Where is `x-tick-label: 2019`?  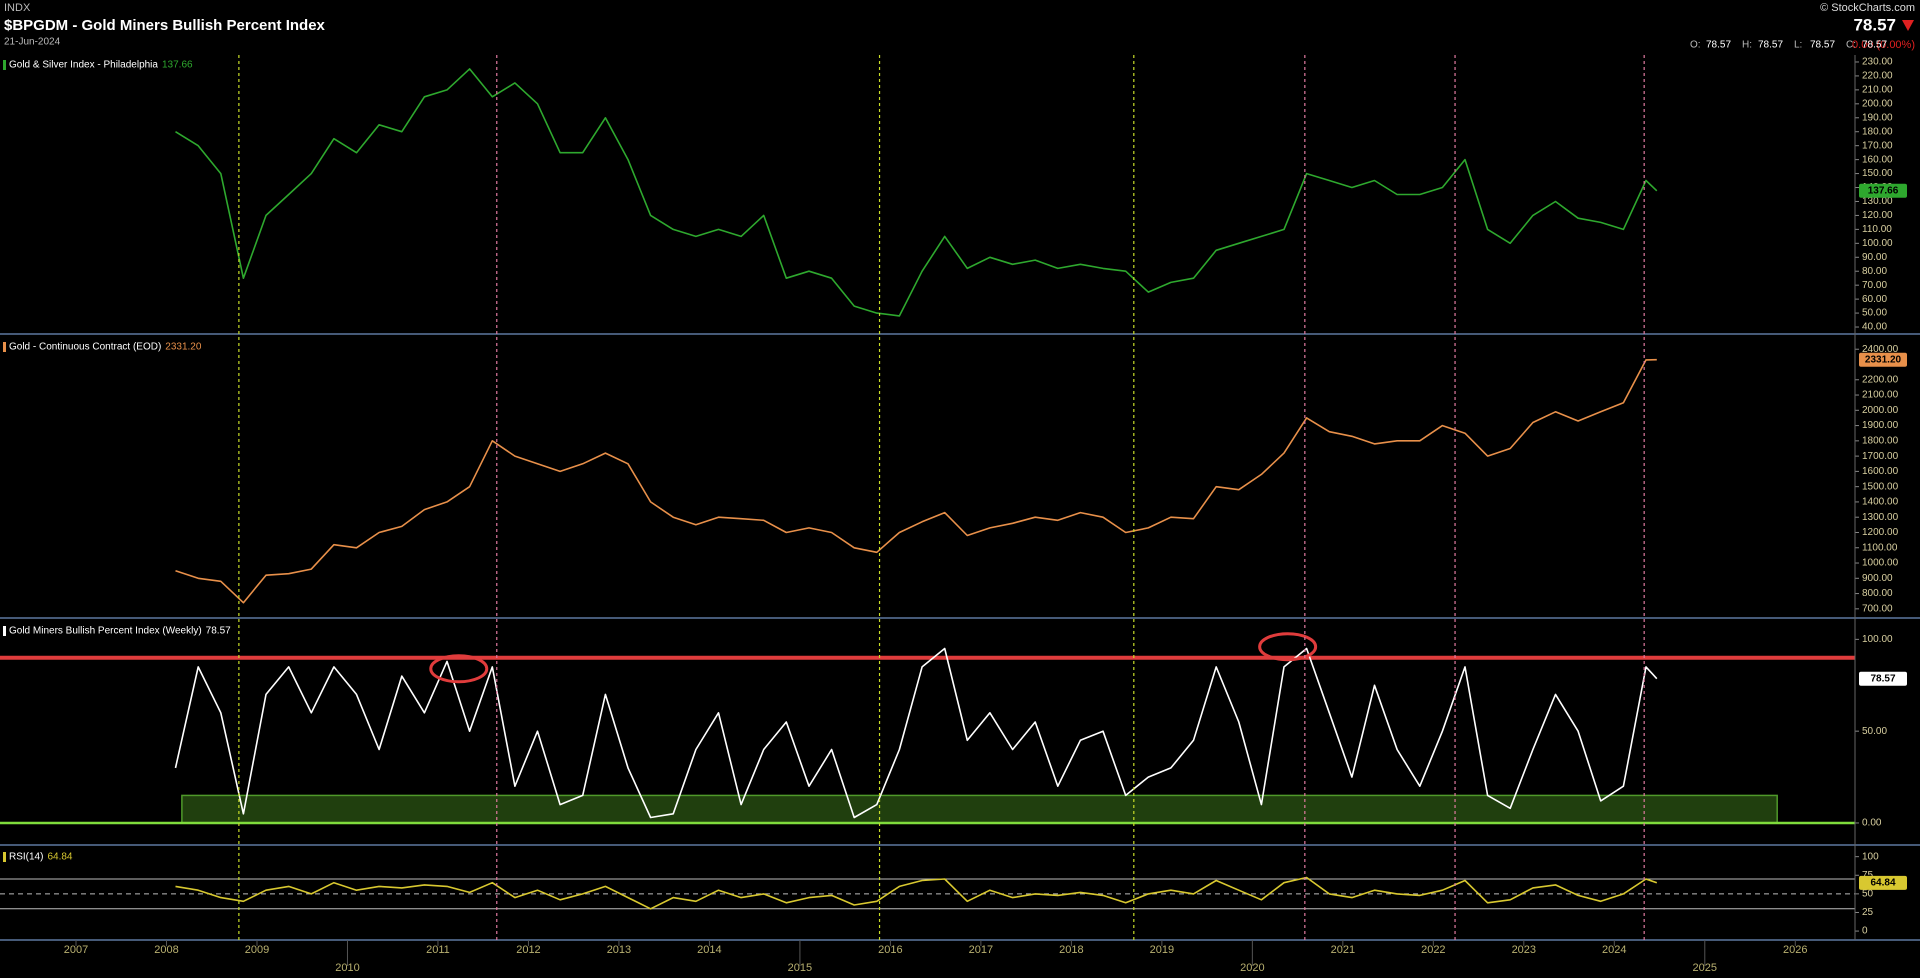
x-tick-label: 2019 is located at coordinates (1162, 950).